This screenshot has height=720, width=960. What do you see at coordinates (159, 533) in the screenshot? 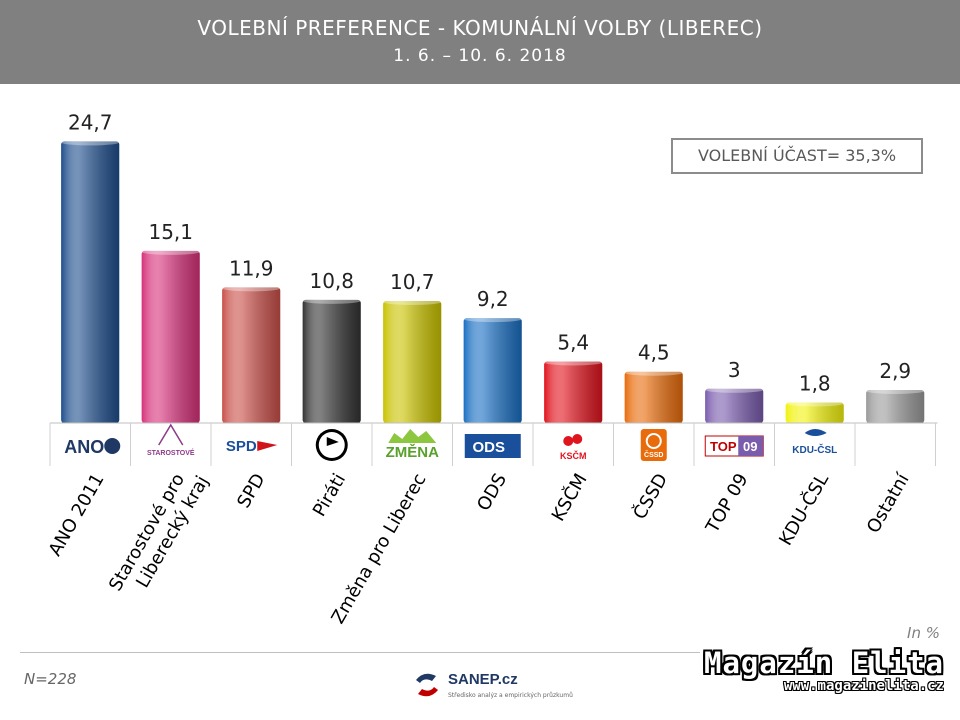
I see `category-label-2: Starostové proLiberecký kraj` at bounding box center [159, 533].